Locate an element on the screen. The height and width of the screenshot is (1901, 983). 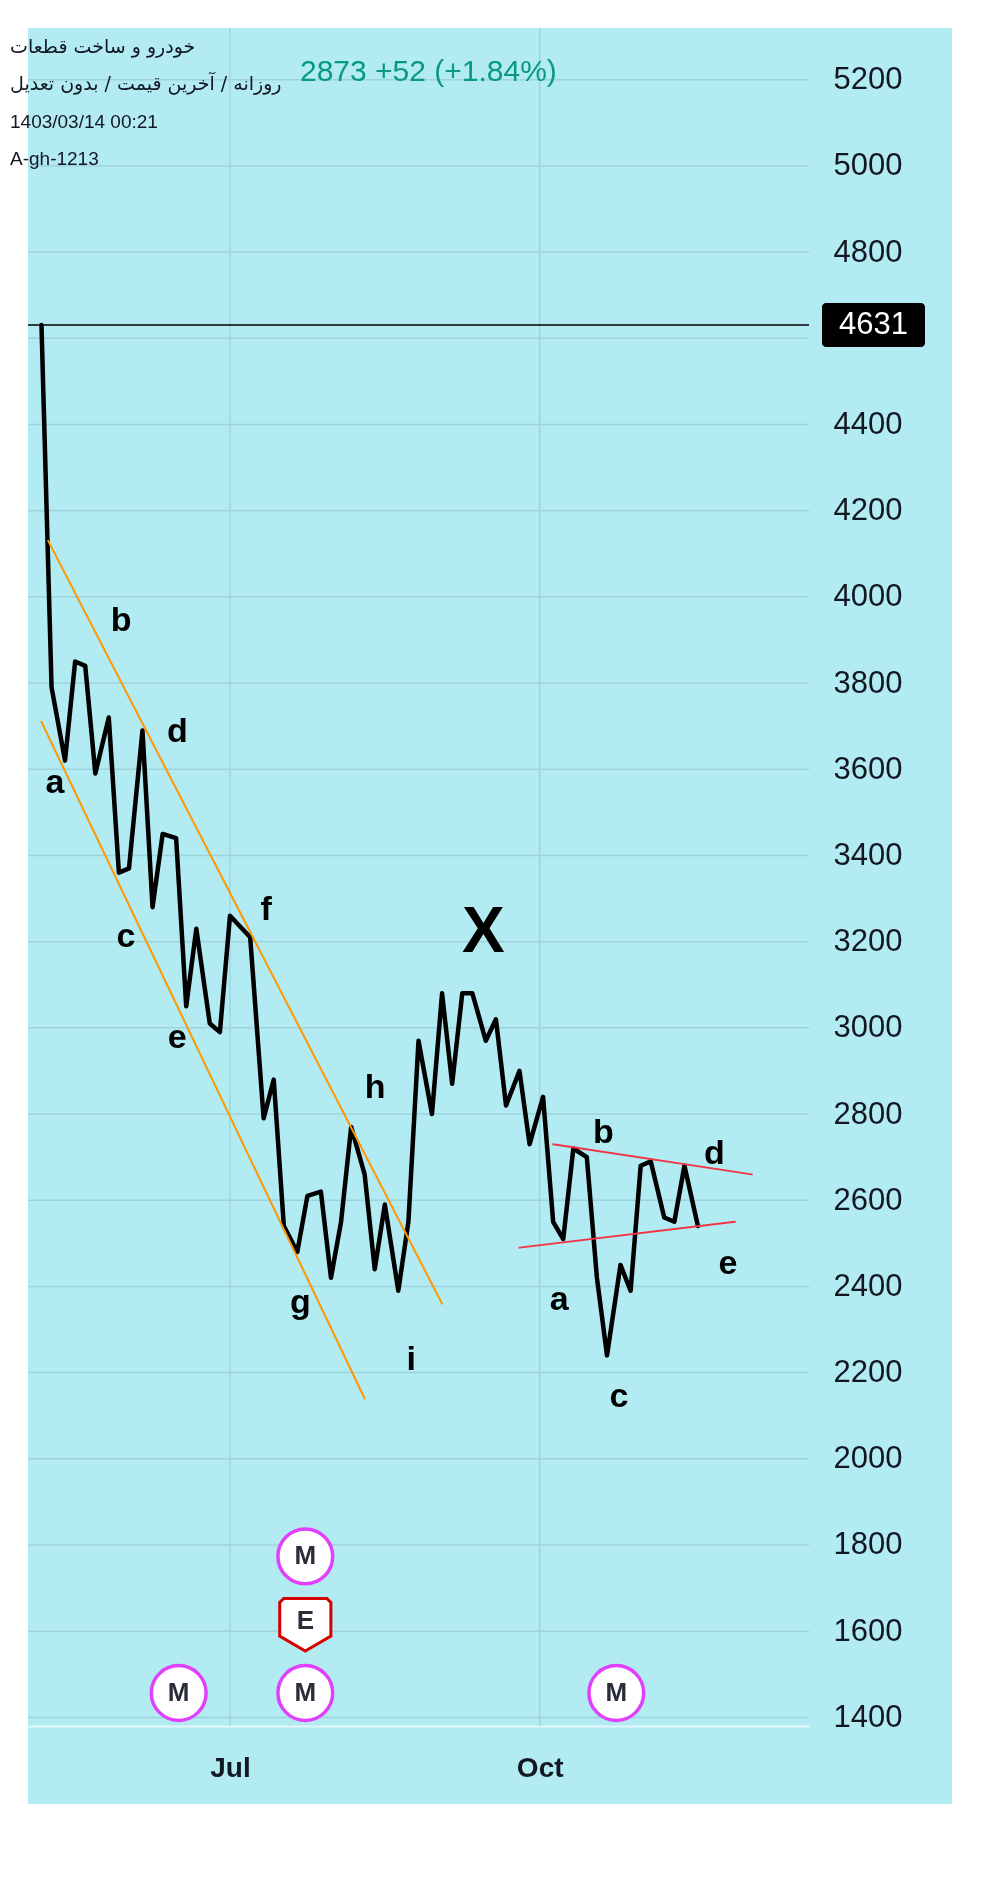
y-tick-label: 1400 is located at coordinates (868, 1716).